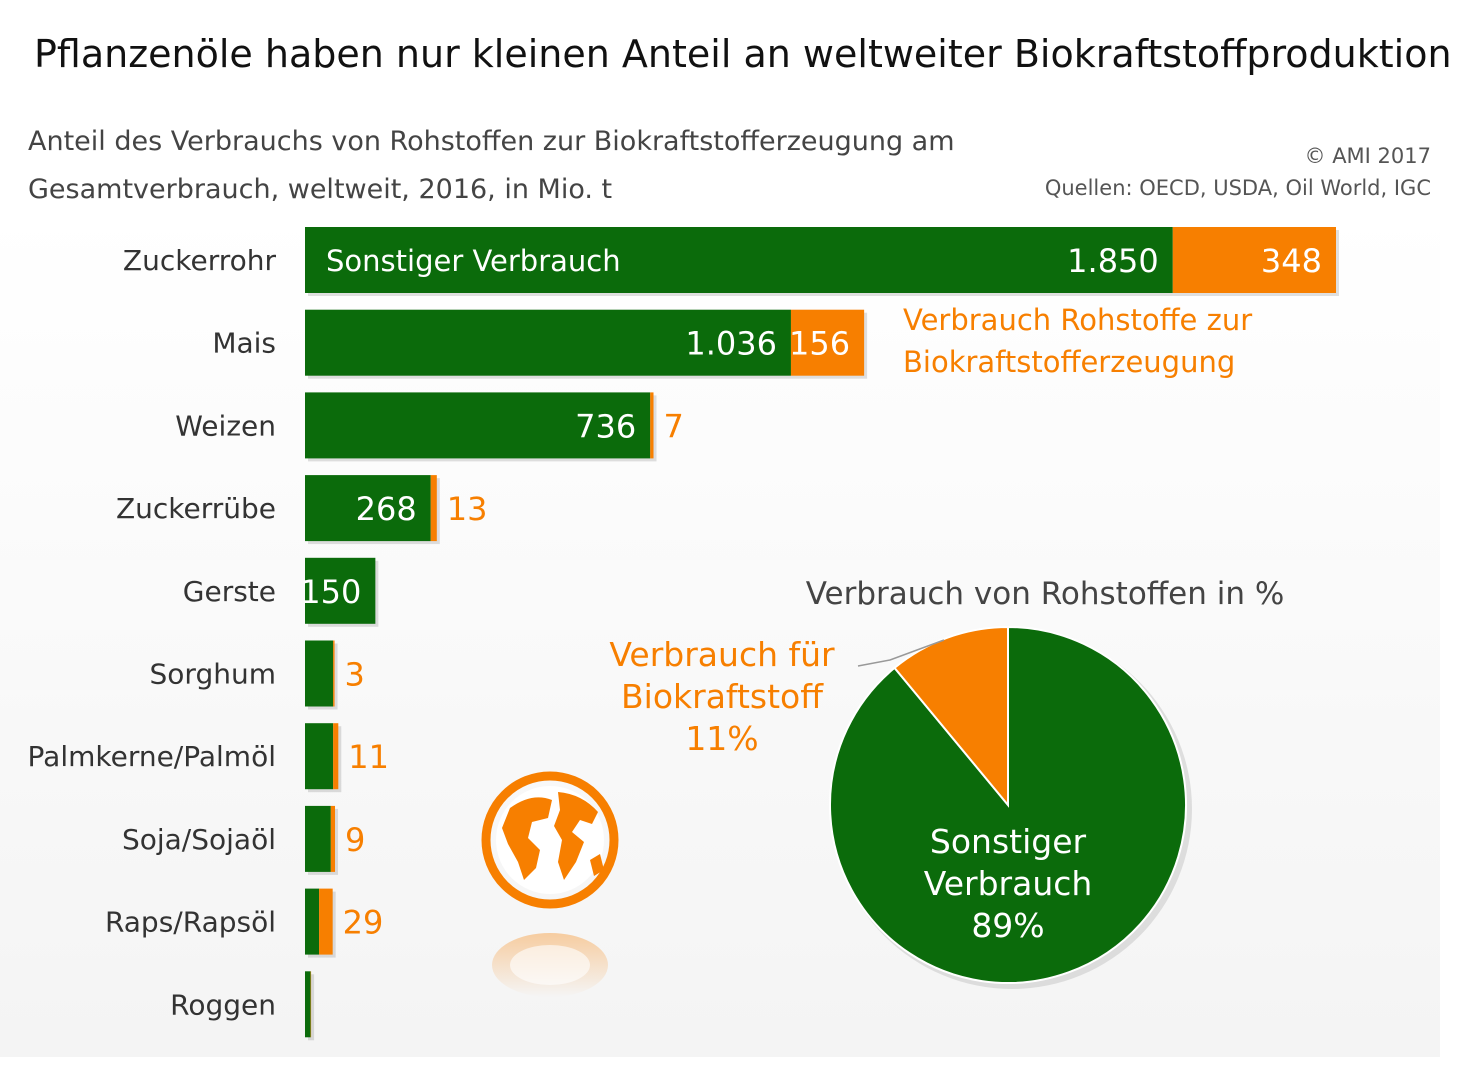 This screenshot has height=1080, width=1457. Describe the element at coordinates (244, 343) in the screenshot. I see `category-label-mais: Mais` at that location.